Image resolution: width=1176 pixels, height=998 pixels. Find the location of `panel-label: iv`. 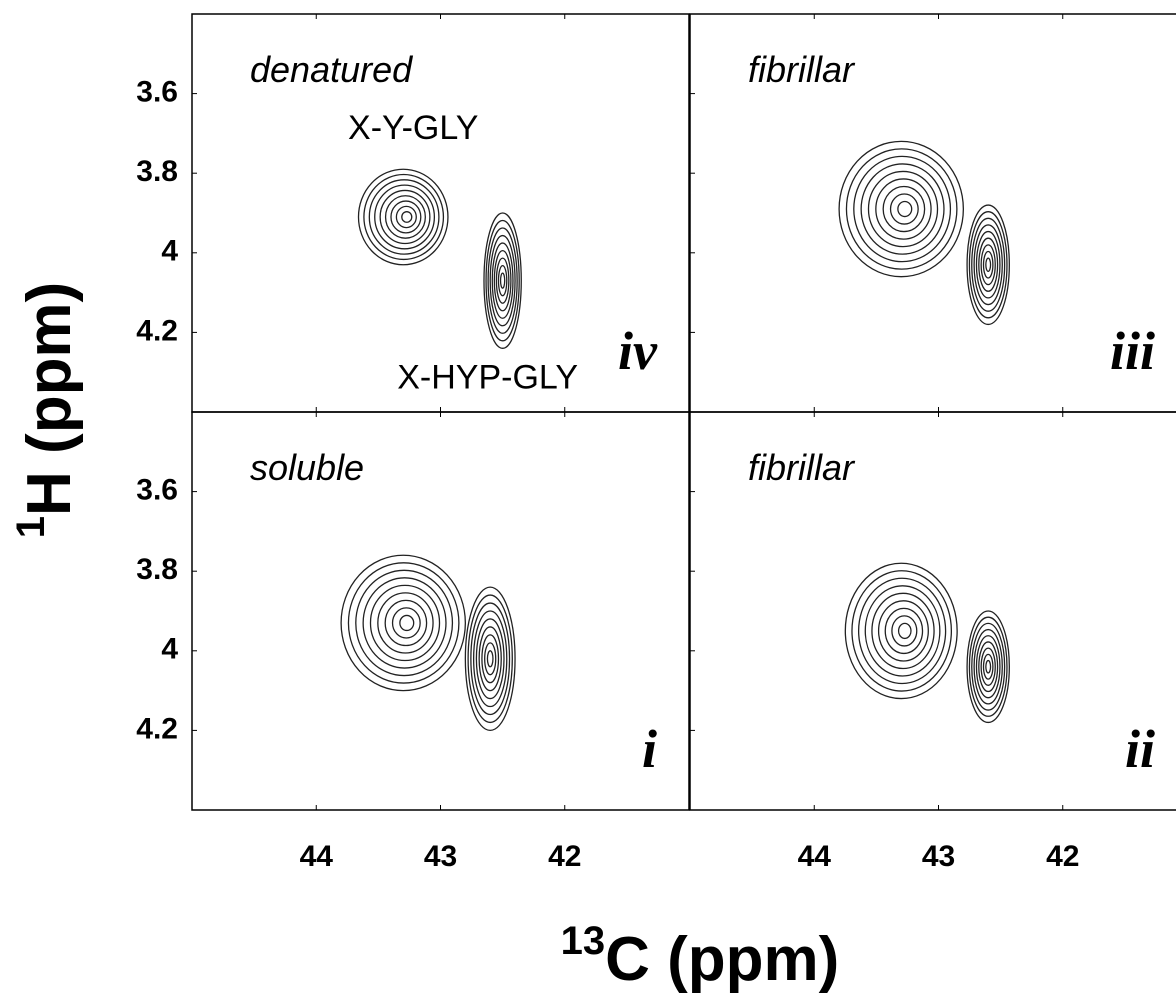

panel-label: iv is located at coordinates (638, 351).